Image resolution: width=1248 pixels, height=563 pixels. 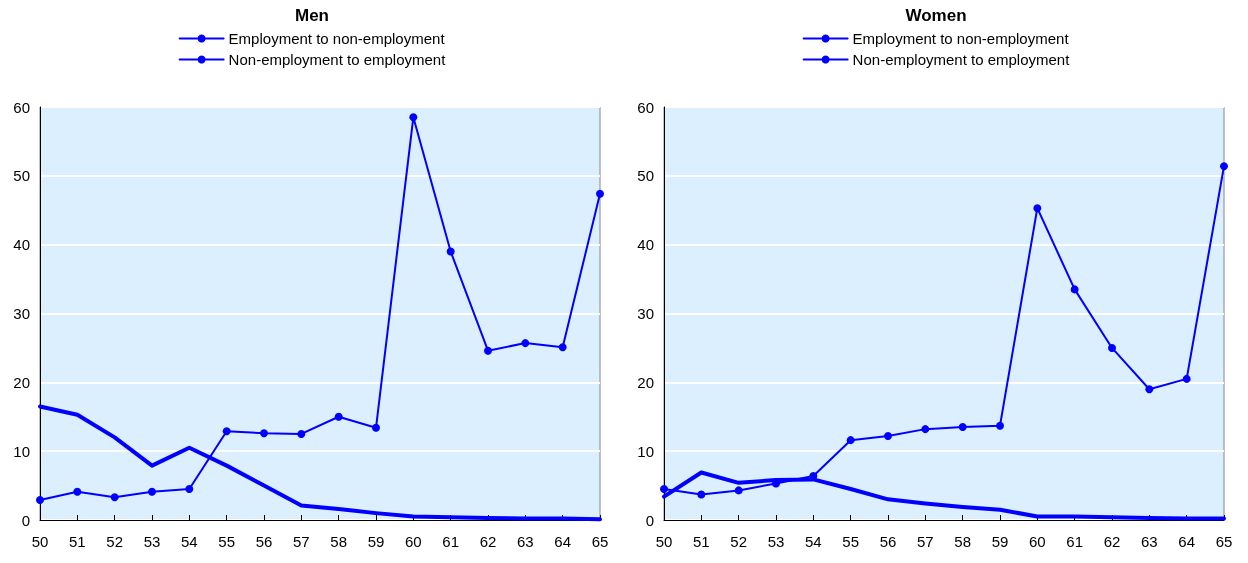 What do you see at coordinates (312, 15) in the screenshot?
I see `chart-title: Men` at bounding box center [312, 15].